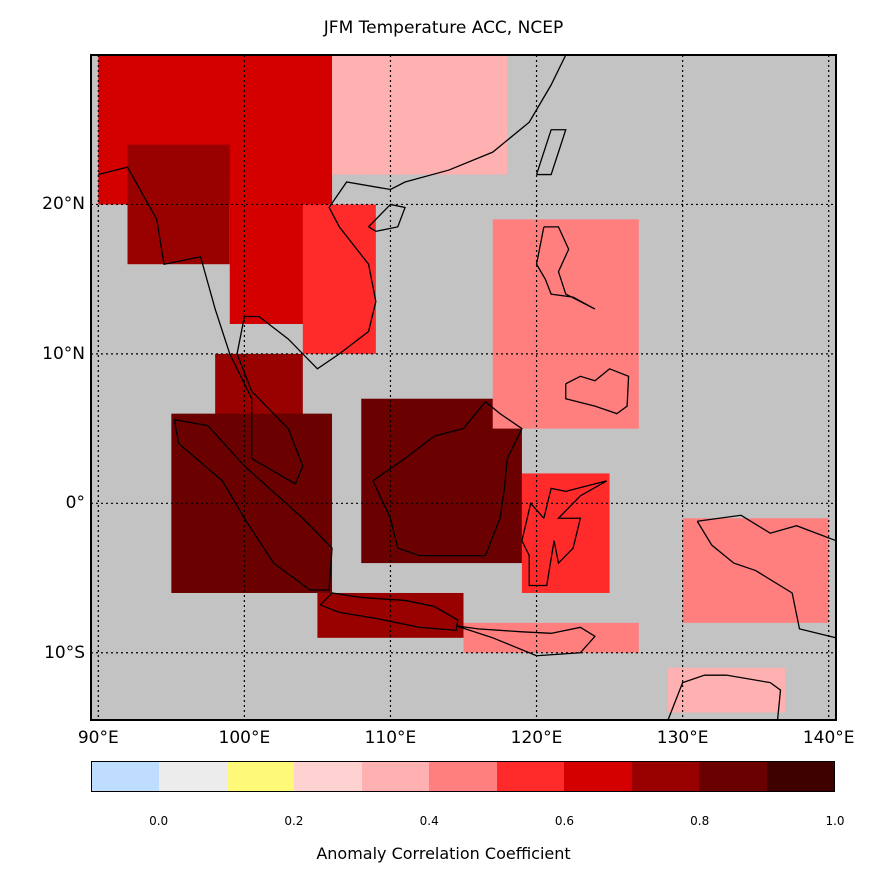 The image size is (887, 887). Describe the element at coordinates (75, 503) in the screenshot. I see `lat-label: 0°` at that location.